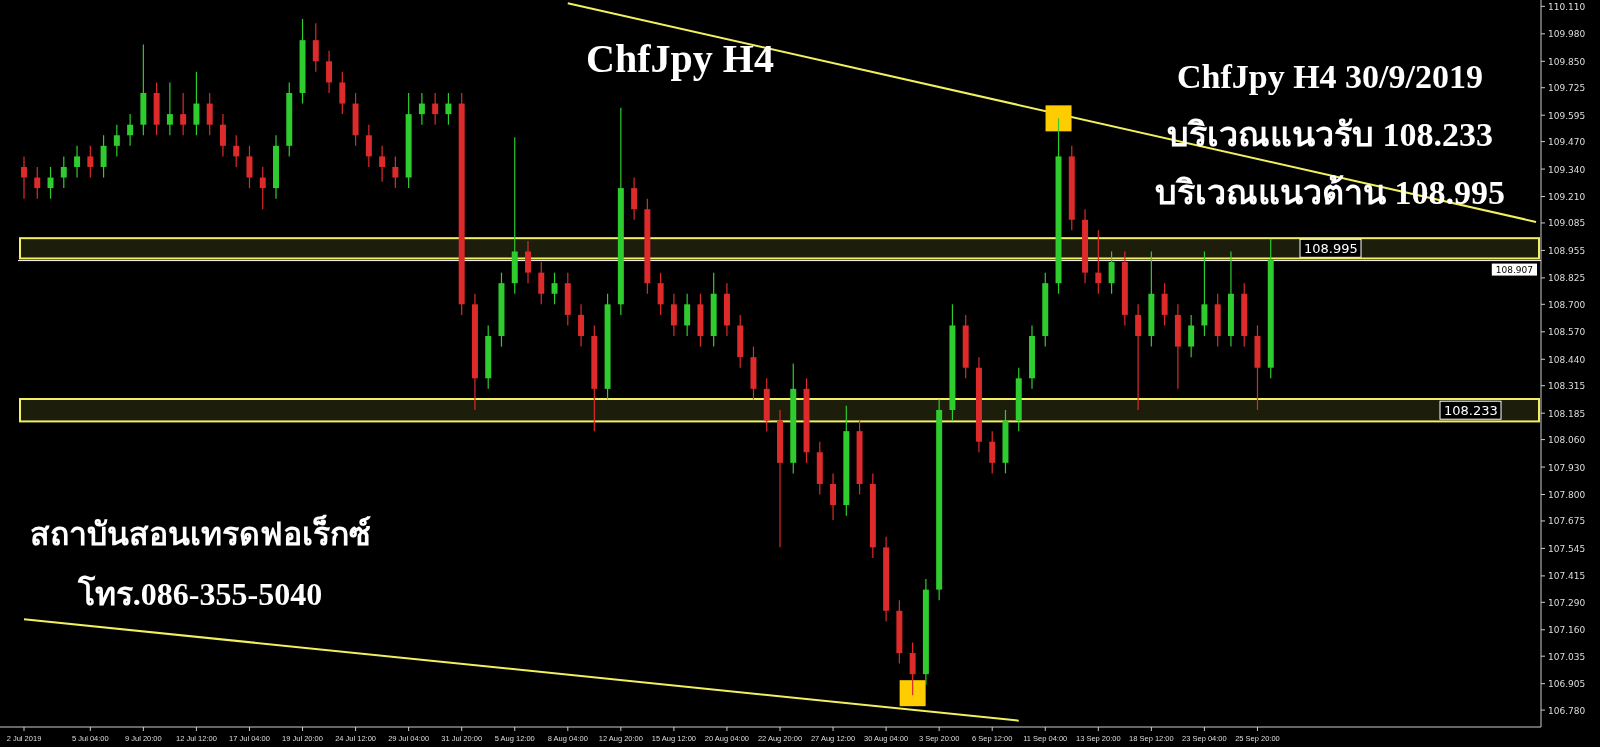 Image resolution: width=1600 pixels, height=747 pixels. What do you see at coordinates (1567, 440) in the screenshot?
I see `y-tick-label: 108.060` at bounding box center [1567, 440].